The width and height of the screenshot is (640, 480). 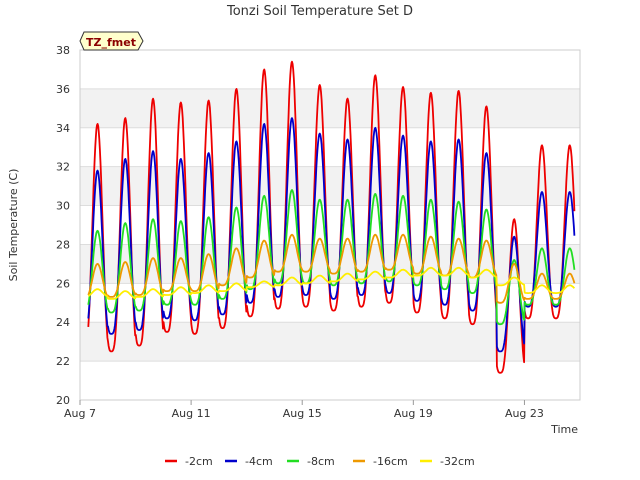 I want to click on site-badge-box, so click(x=111, y=41).